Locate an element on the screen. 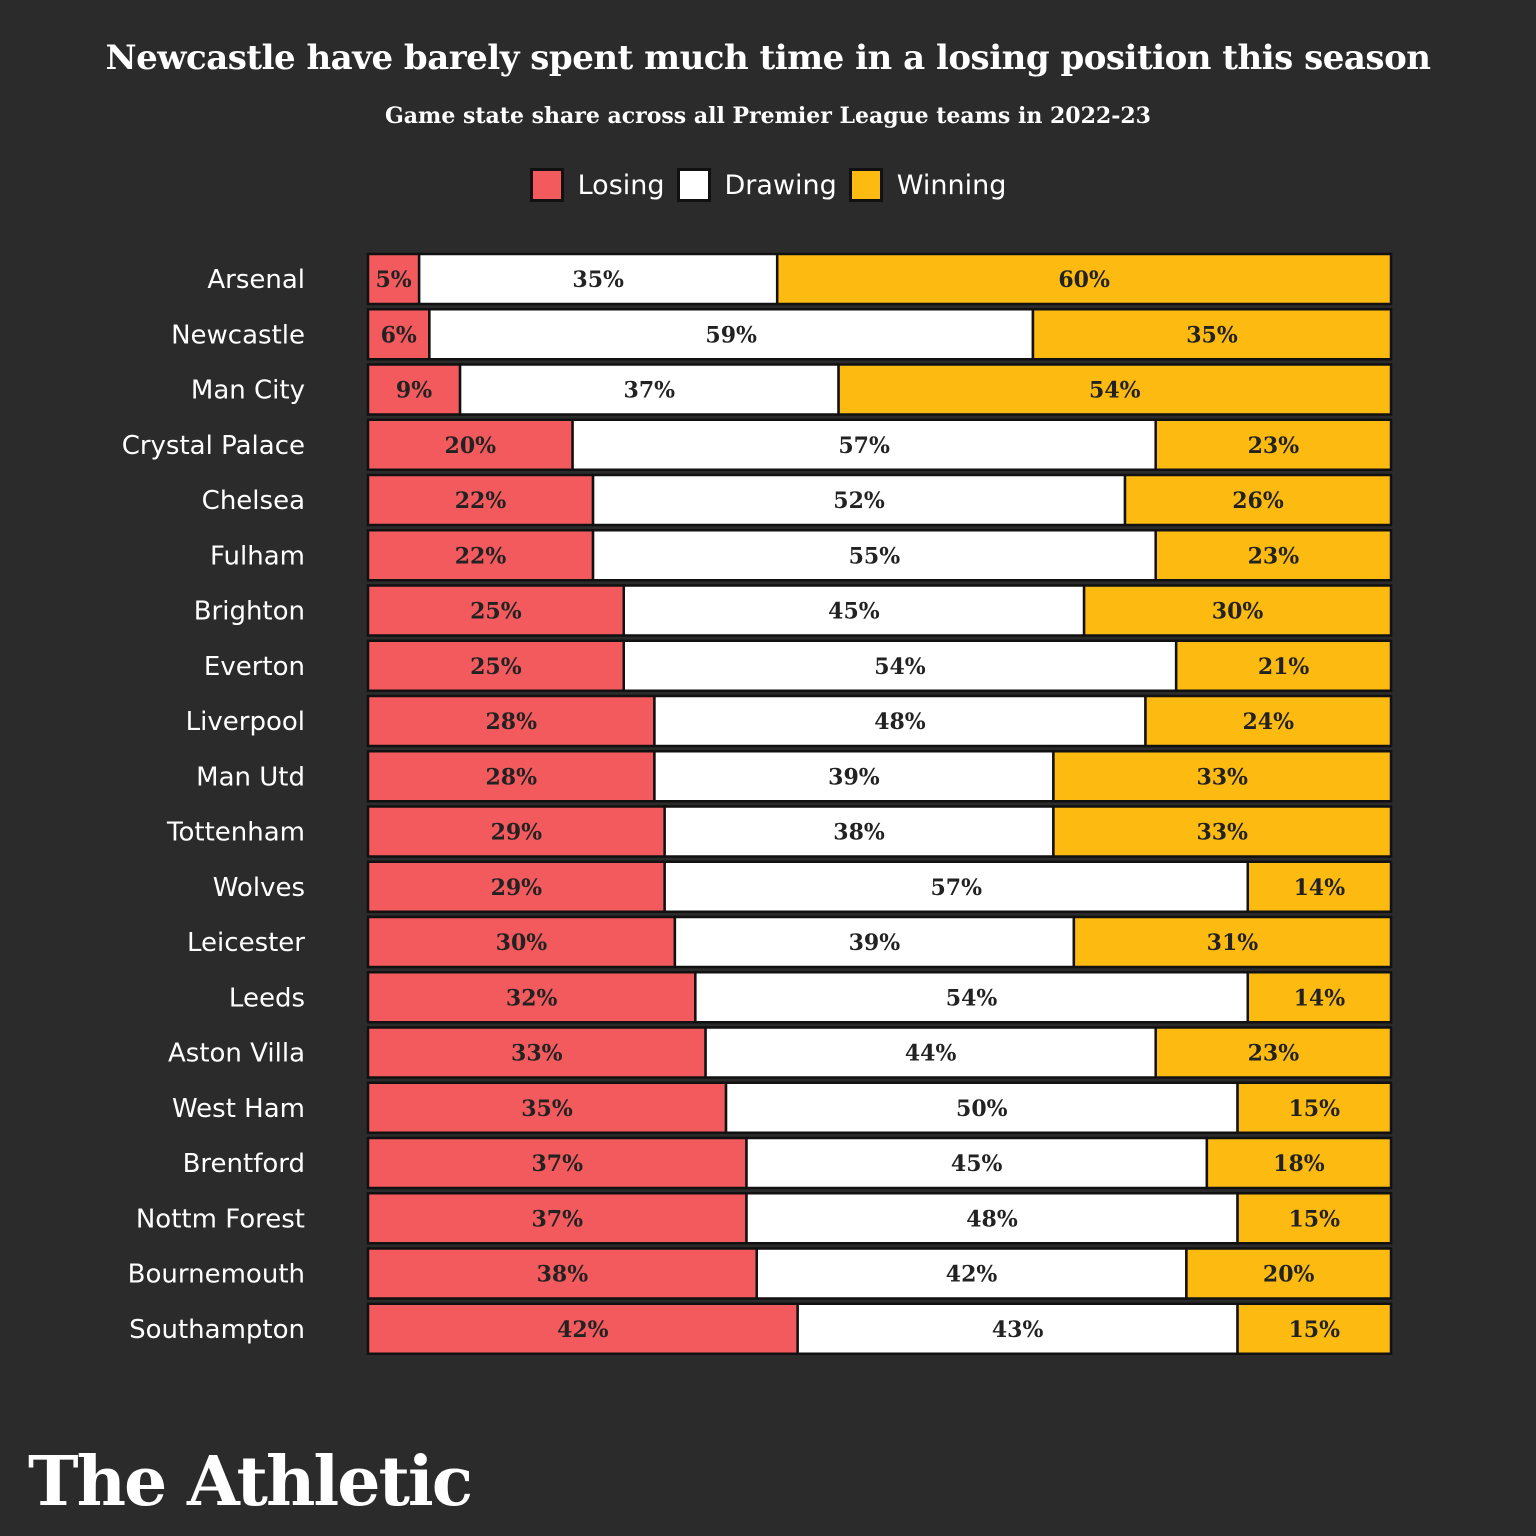 Image resolution: width=1536 pixels, height=1536 pixels. bar-newcastle-drawing is located at coordinates (731, 334).